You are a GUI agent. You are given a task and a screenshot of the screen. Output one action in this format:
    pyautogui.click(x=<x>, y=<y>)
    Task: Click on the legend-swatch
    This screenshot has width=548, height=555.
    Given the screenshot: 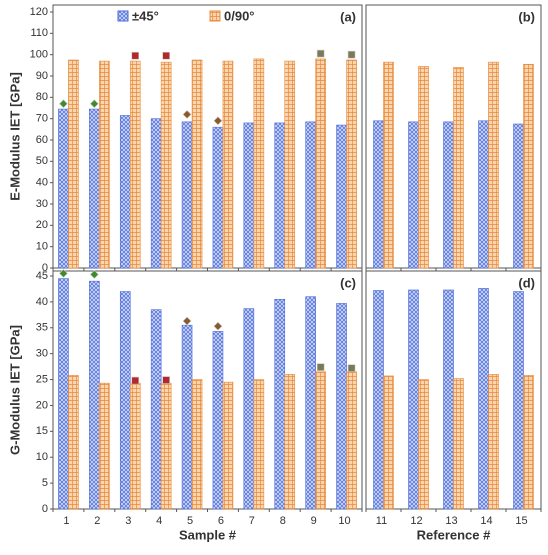 What is the action you would take?
    pyautogui.click(x=215, y=16)
    